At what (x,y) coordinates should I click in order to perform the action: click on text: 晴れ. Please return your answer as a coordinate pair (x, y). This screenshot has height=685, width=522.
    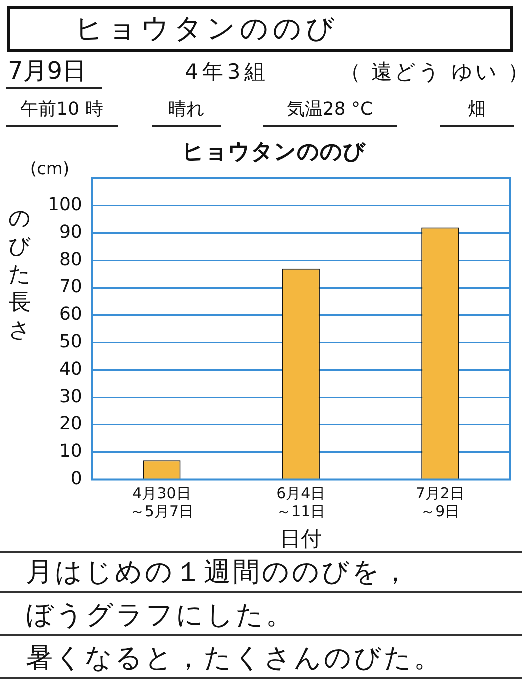
    Looking at the image, I should click on (186, 112).